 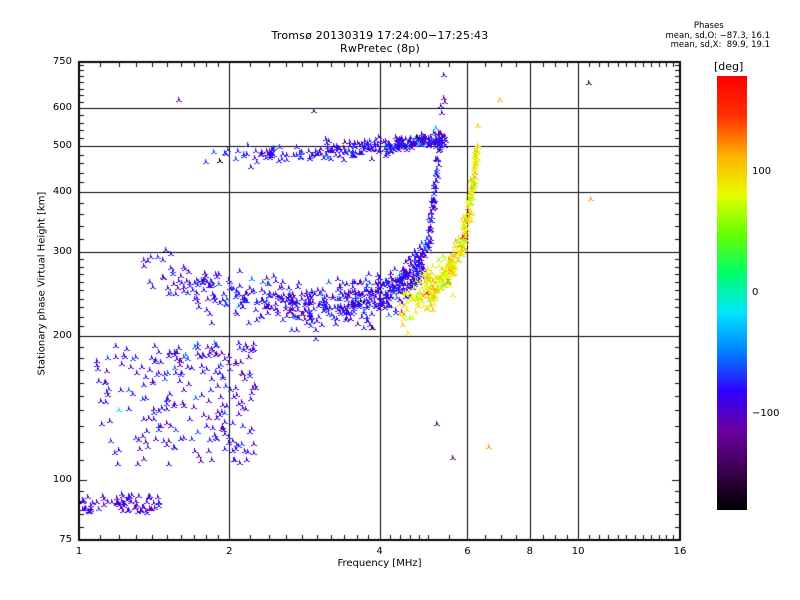 What do you see at coordinates (62, 61) in the screenshot?
I see `y-tick-750: 750` at bounding box center [62, 61].